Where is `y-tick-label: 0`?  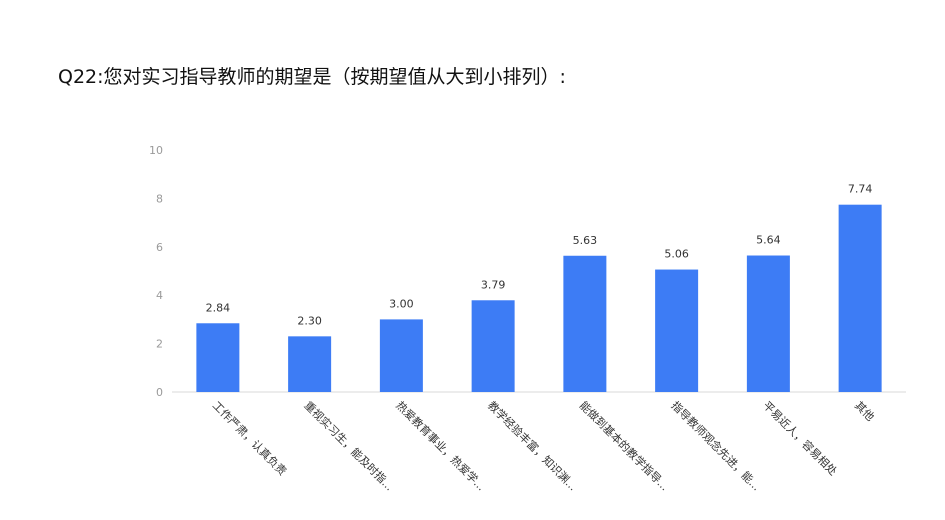
y-tick-label: 0 is located at coordinates (159, 392).